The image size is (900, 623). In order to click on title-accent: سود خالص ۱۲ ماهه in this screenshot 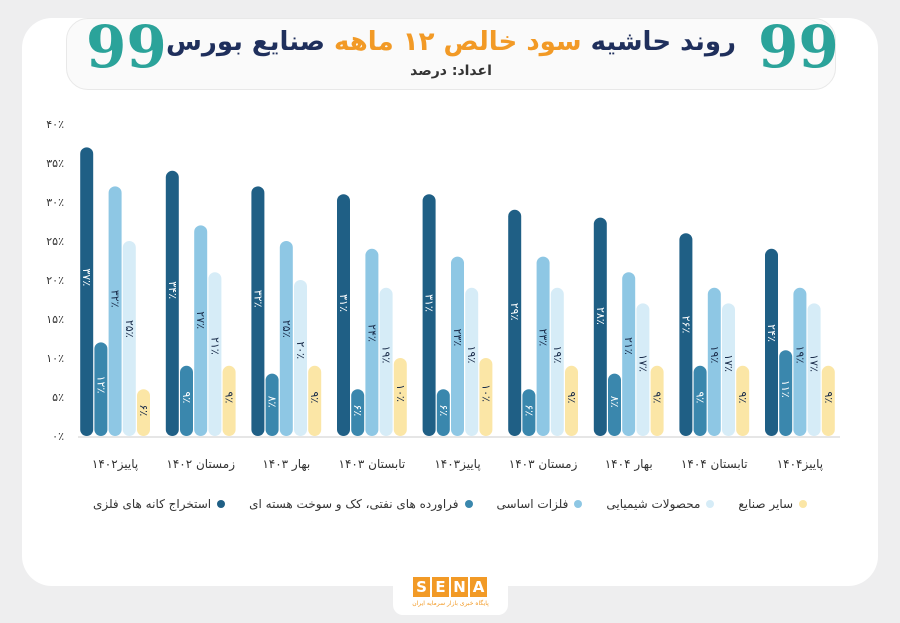, I will do `click(458, 42)`.